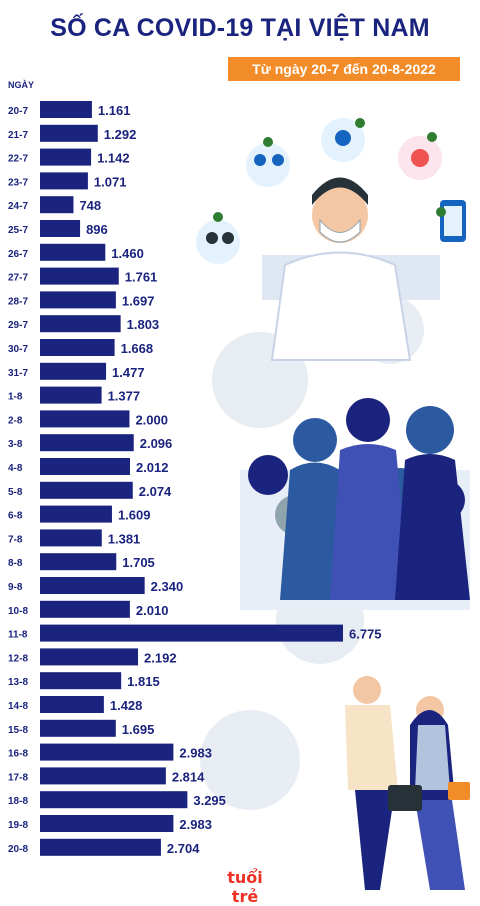 This screenshot has height=906, width=480. What do you see at coordinates (156, 443) in the screenshot?
I see `value-label: 2.096` at bounding box center [156, 443].